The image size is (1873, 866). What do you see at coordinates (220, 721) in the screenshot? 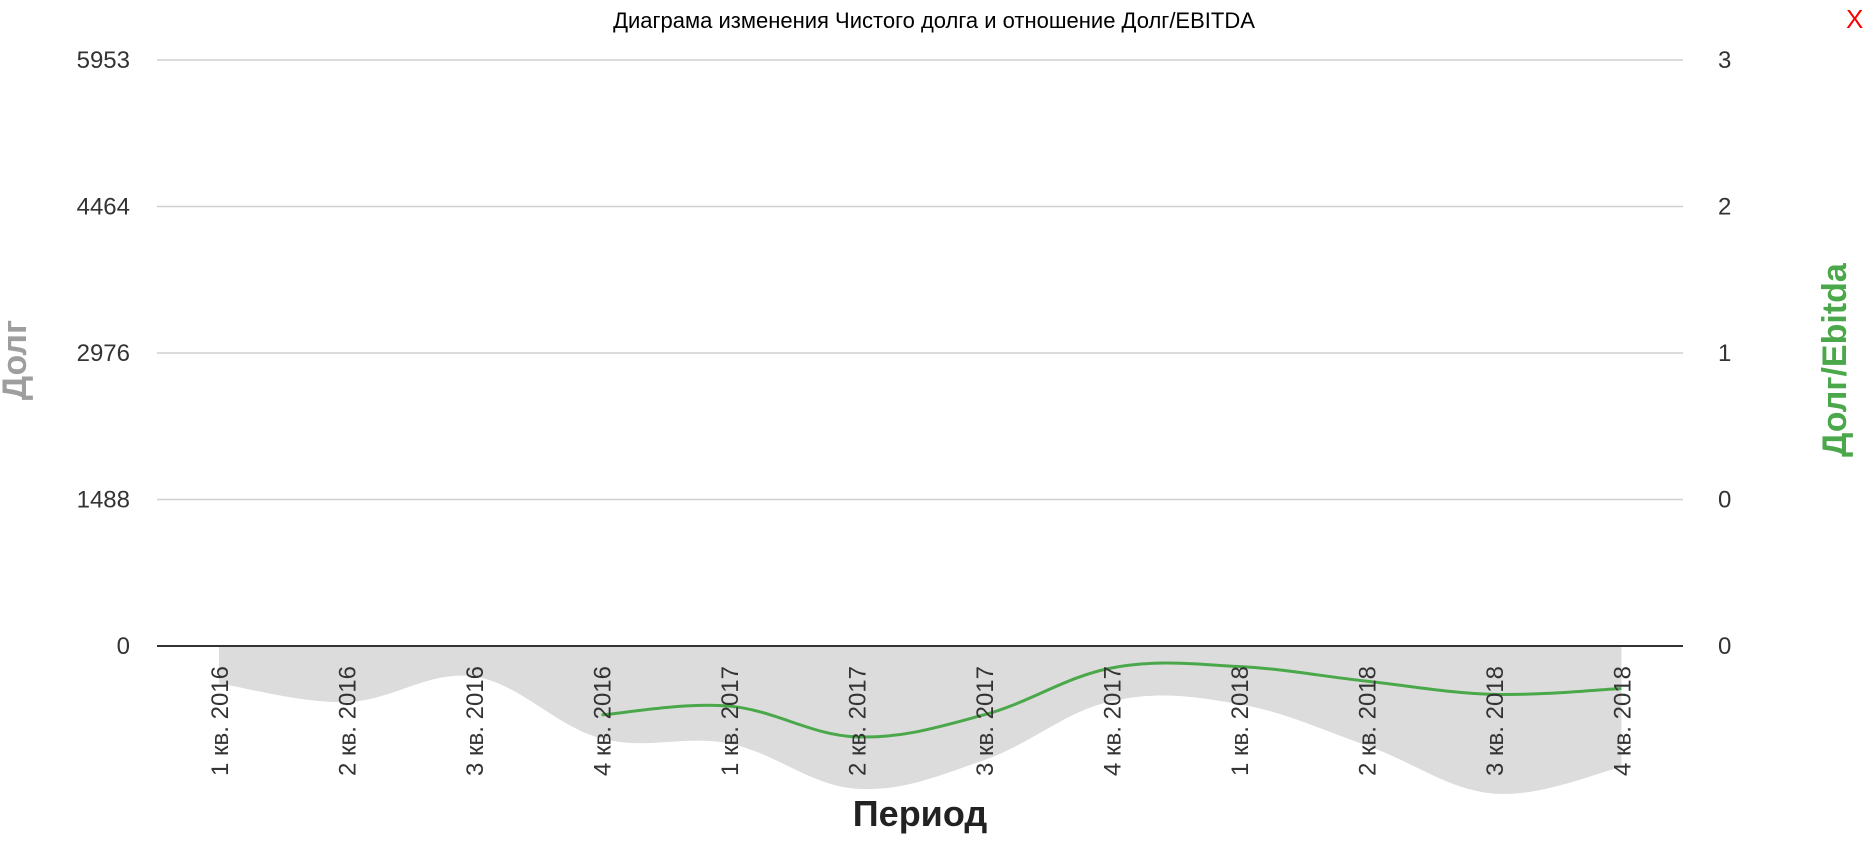
I see `x-axis-tick-label: 1 кв. 2016` at bounding box center [220, 721].